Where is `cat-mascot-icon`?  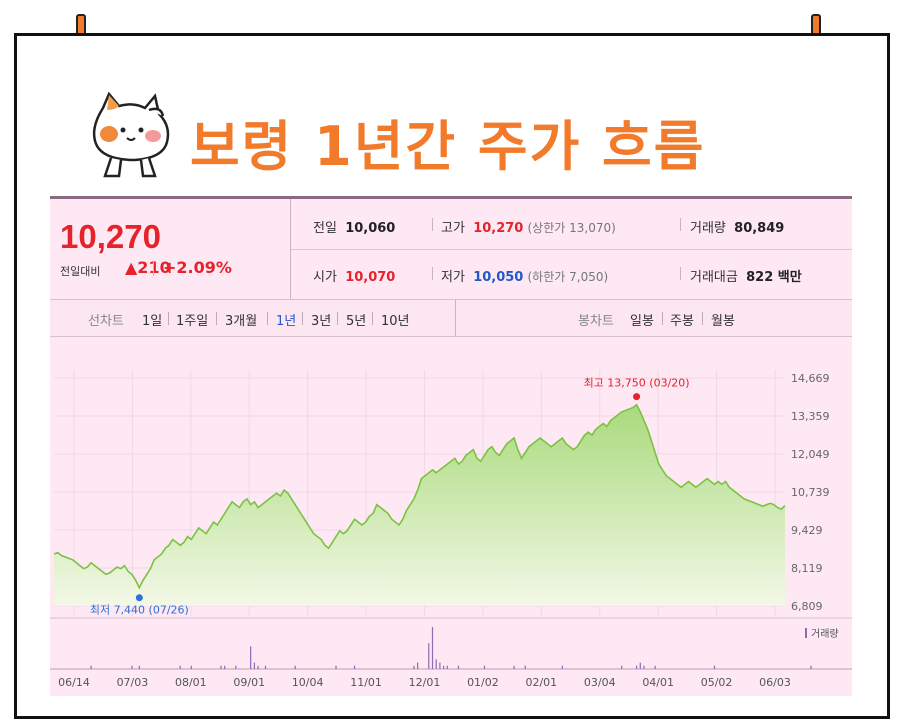 cat-mascot-icon is located at coordinates (131, 134).